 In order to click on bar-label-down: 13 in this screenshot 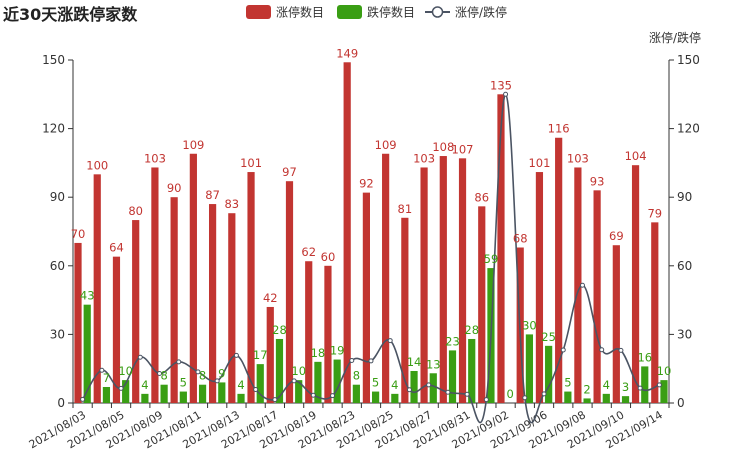, I will do `click(433, 364)`.